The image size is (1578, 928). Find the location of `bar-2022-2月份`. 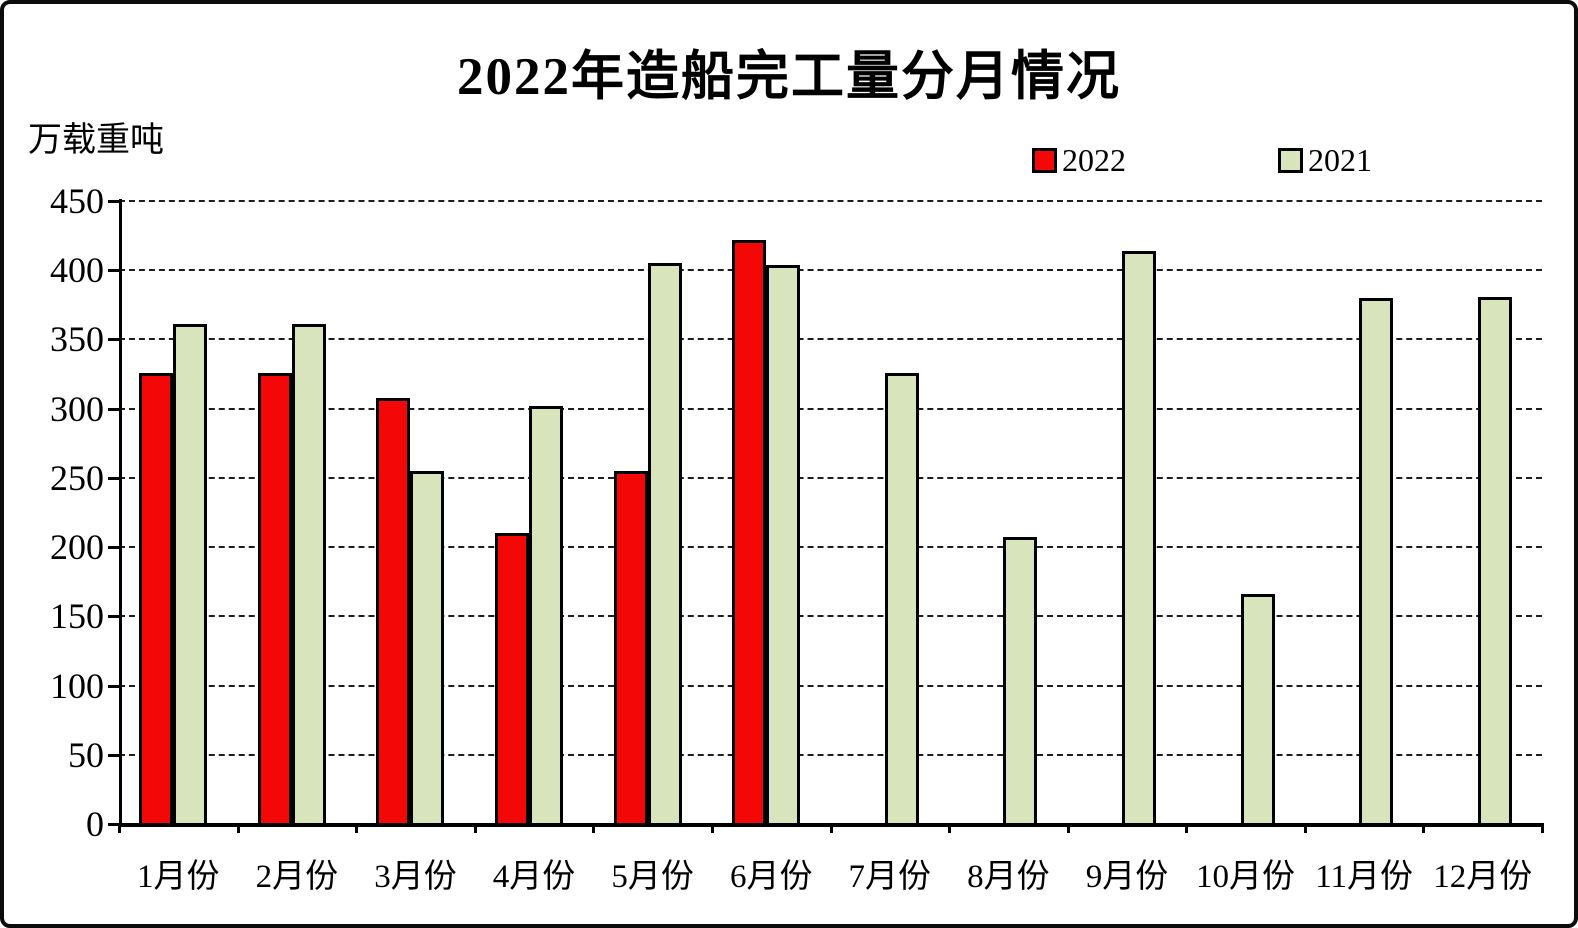

bar-2022-2月份 is located at coordinates (274, 598).